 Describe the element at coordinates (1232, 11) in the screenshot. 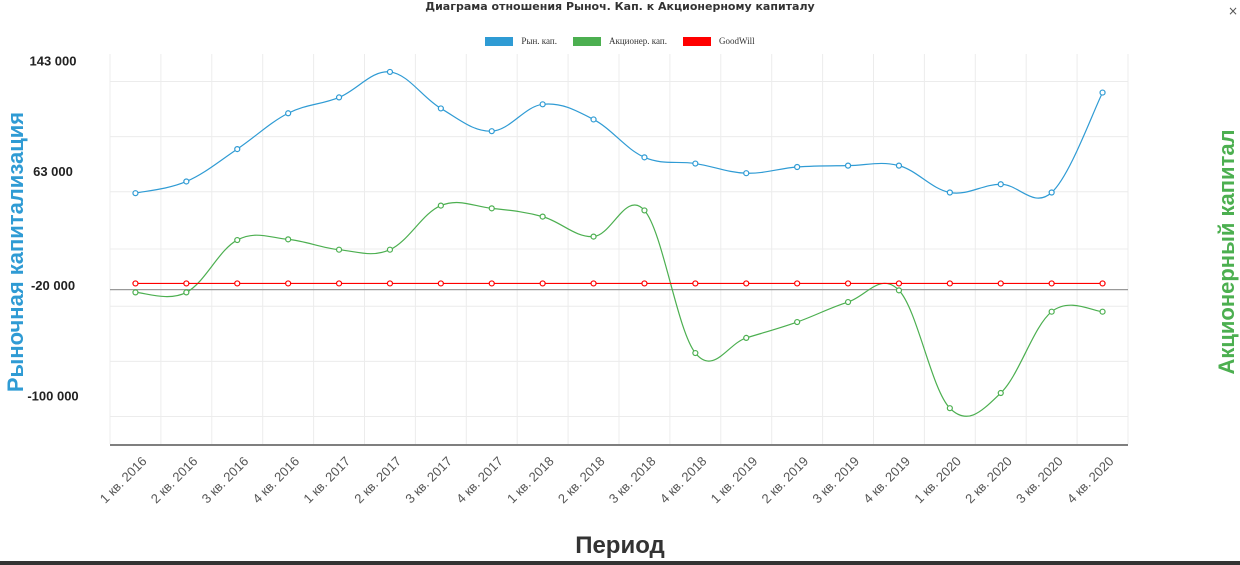

I see `close-icon: ×` at that location.